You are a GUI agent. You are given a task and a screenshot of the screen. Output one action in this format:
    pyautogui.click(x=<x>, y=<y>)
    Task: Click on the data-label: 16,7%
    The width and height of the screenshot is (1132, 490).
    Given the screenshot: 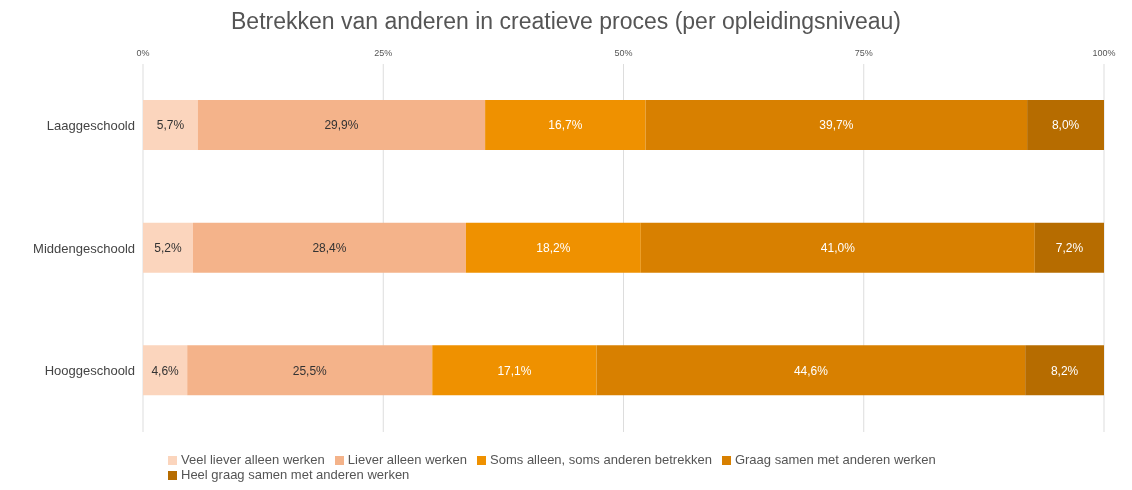 What is the action you would take?
    pyautogui.click(x=565, y=125)
    